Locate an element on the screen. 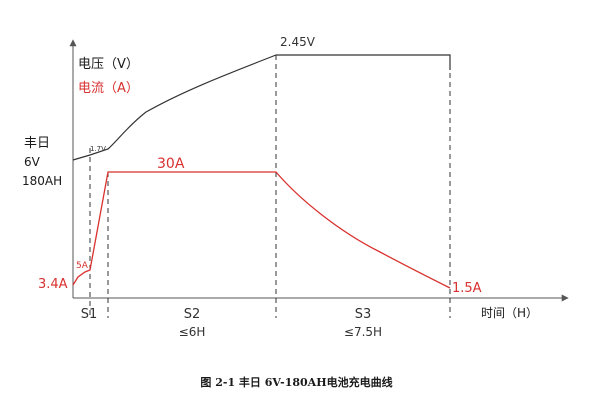 The width and height of the screenshot is (593, 408). figure-caption: 图 2-1 丰日 6V-180AH电池充电曲线 is located at coordinates (296, 382).